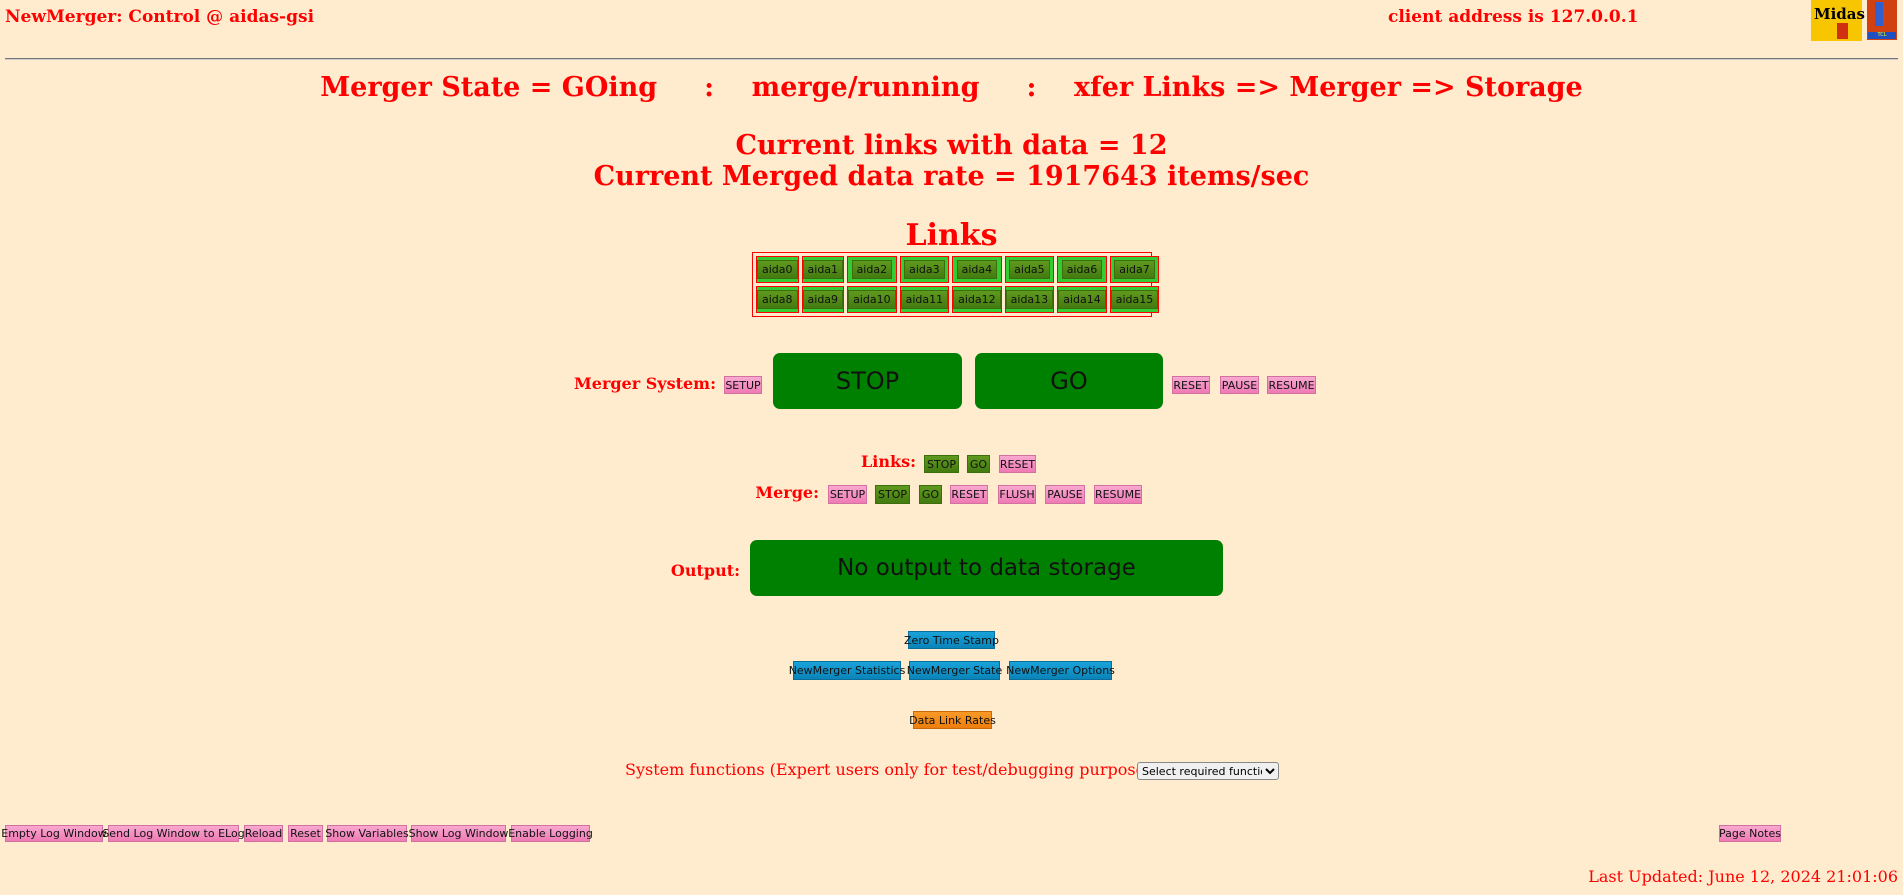 Image resolution: width=1903 pixels, height=895 pixels. What do you see at coordinates (1118, 494) in the screenshot?
I see `merge-resume-button: RESUME` at bounding box center [1118, 494].